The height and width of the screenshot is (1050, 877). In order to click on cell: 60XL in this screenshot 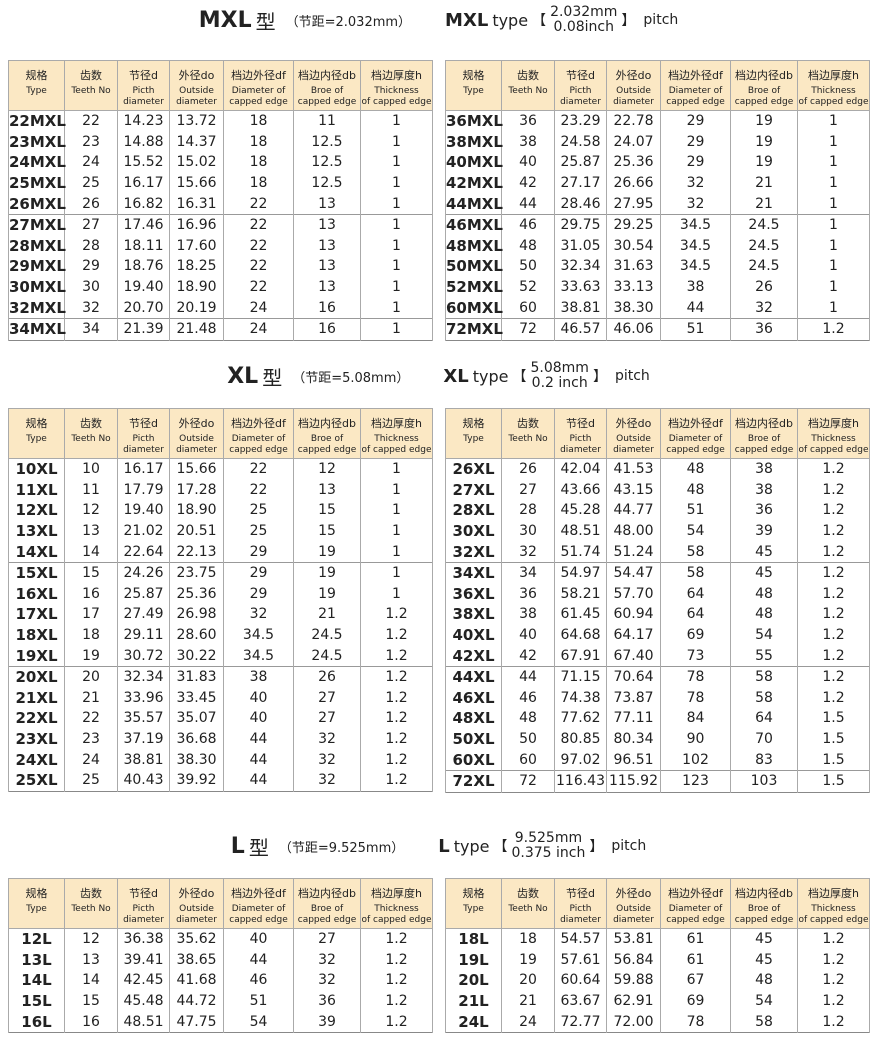, I will do `click(473, 760)`.